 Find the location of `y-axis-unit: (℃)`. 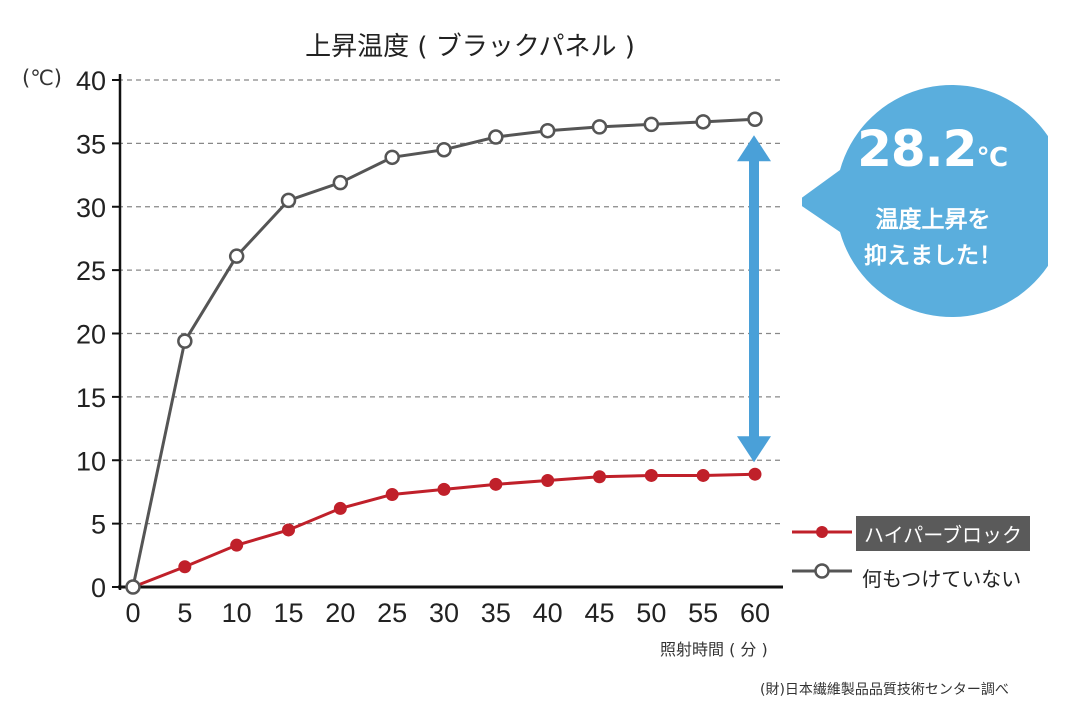

y-axis-unit: (℃) is located at coordinates (42, 78).